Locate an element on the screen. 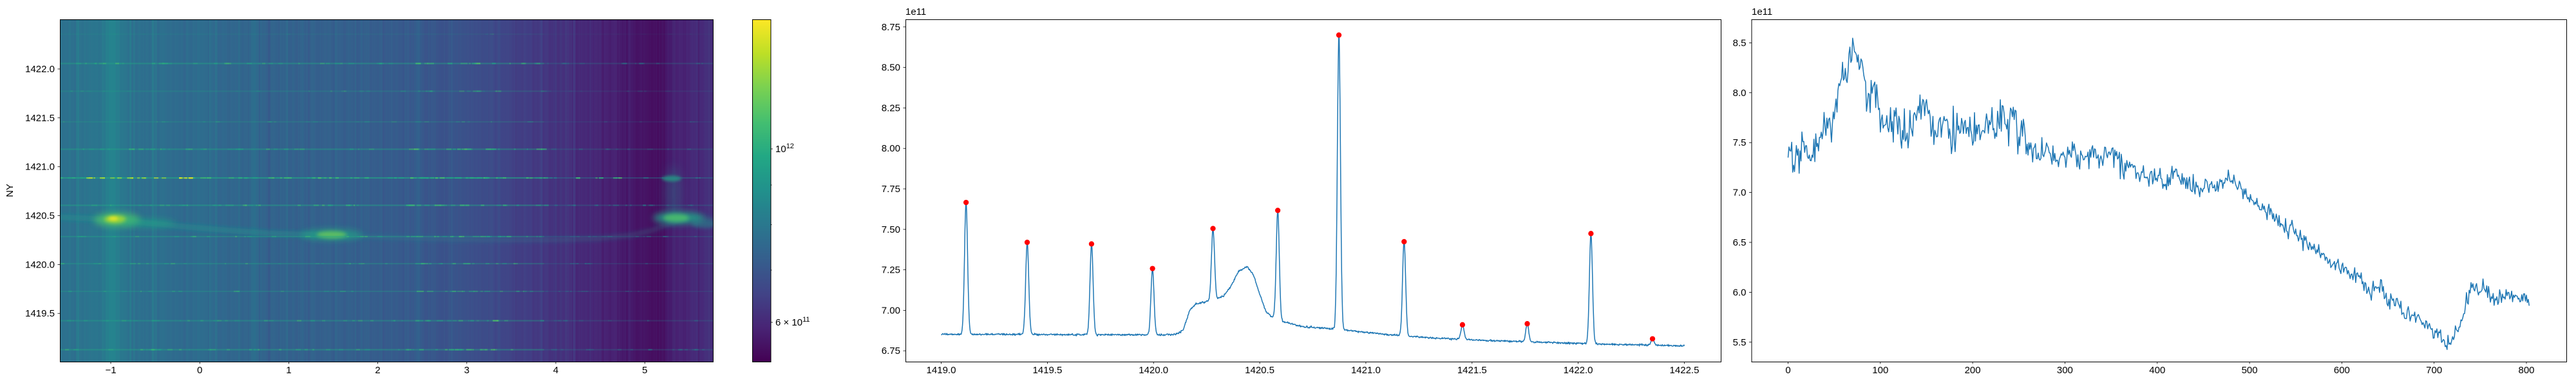 Image resolution: width=2576 pixels, height=390 pixels. svg-text: 1 is located at coordinates (288, 370).